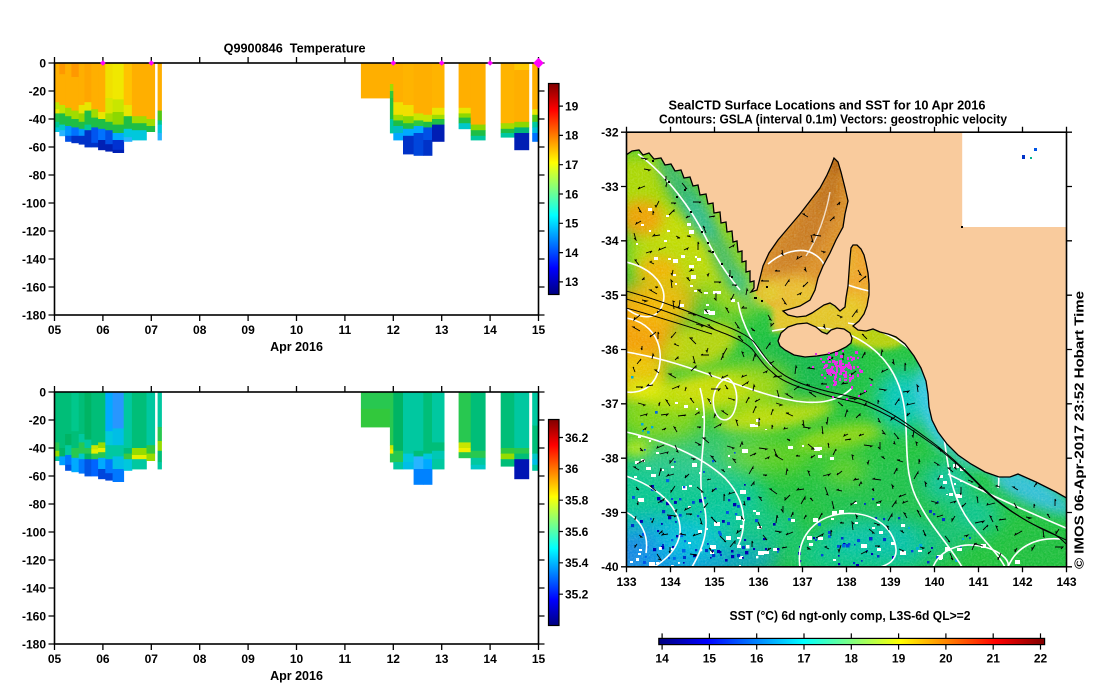 This screenshot has height=700, width=1099. Describe the element at coordinates (1022, 582) in the screenshot. I see `svg-text: 142` at that location.